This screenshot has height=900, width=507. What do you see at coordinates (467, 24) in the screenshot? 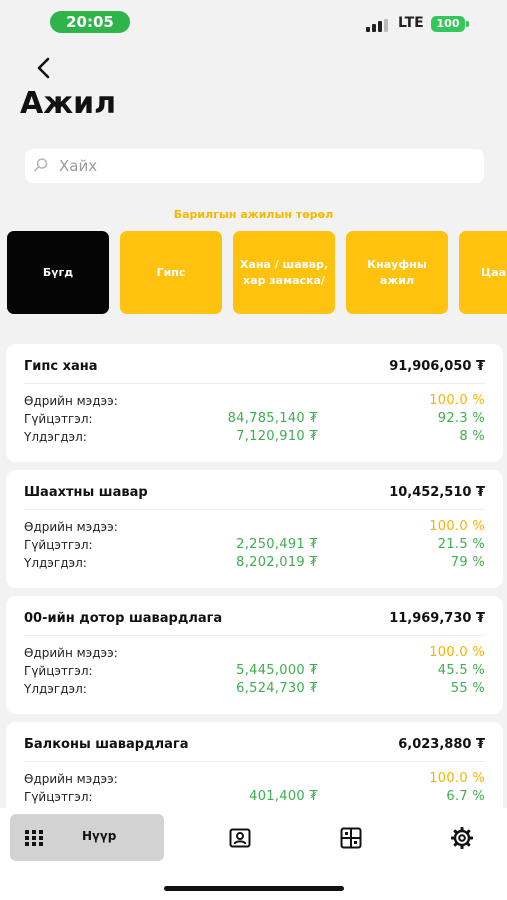
I see `battery-tip` at bounding box center [467, 24].